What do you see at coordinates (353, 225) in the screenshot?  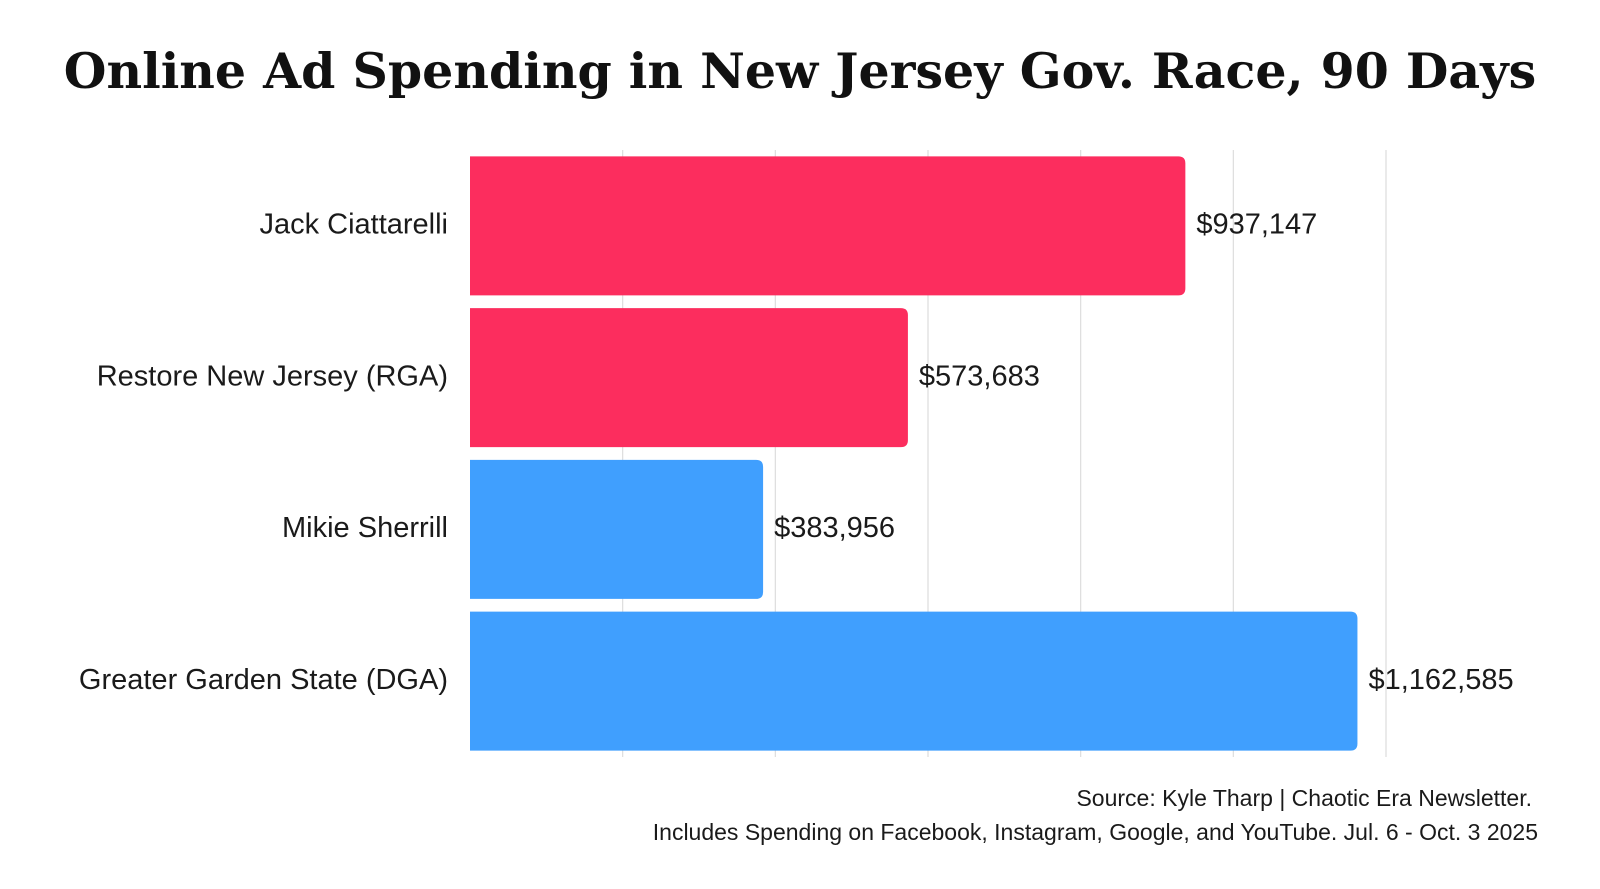 I see `category-label: Jack Ciattarelli` at bounding box center [353, 225].